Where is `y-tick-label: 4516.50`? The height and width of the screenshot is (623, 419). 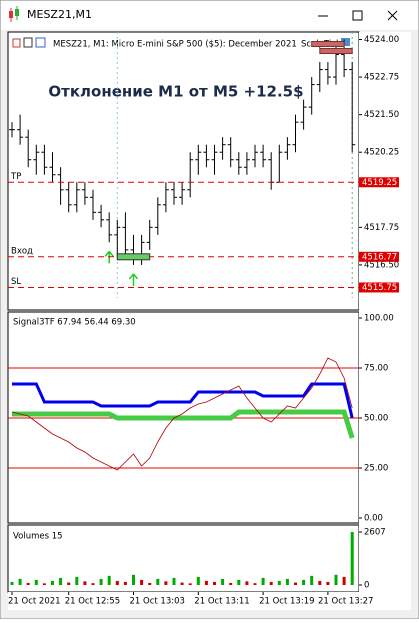
y-tick-label: 4516.50 is located at coordinates (381, 265).